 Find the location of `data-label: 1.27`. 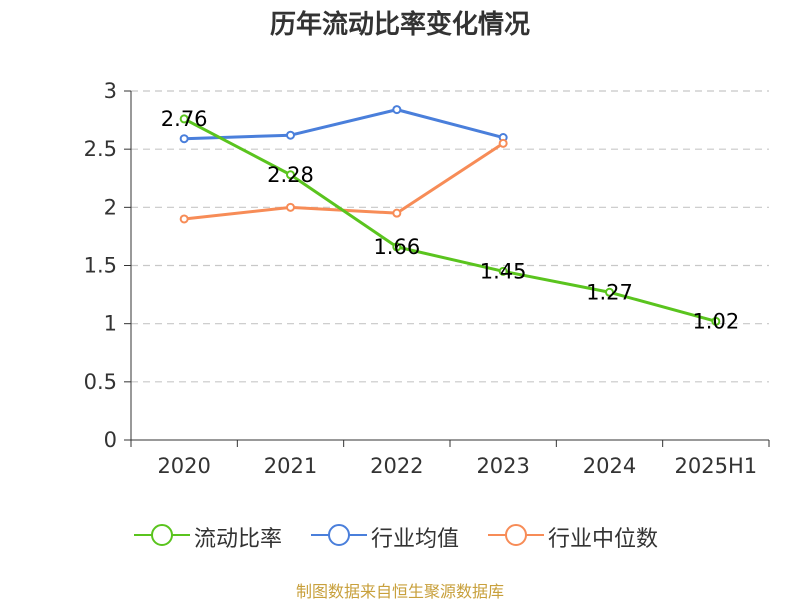

data-label: 1.27 is located at coordinates (609, 292).